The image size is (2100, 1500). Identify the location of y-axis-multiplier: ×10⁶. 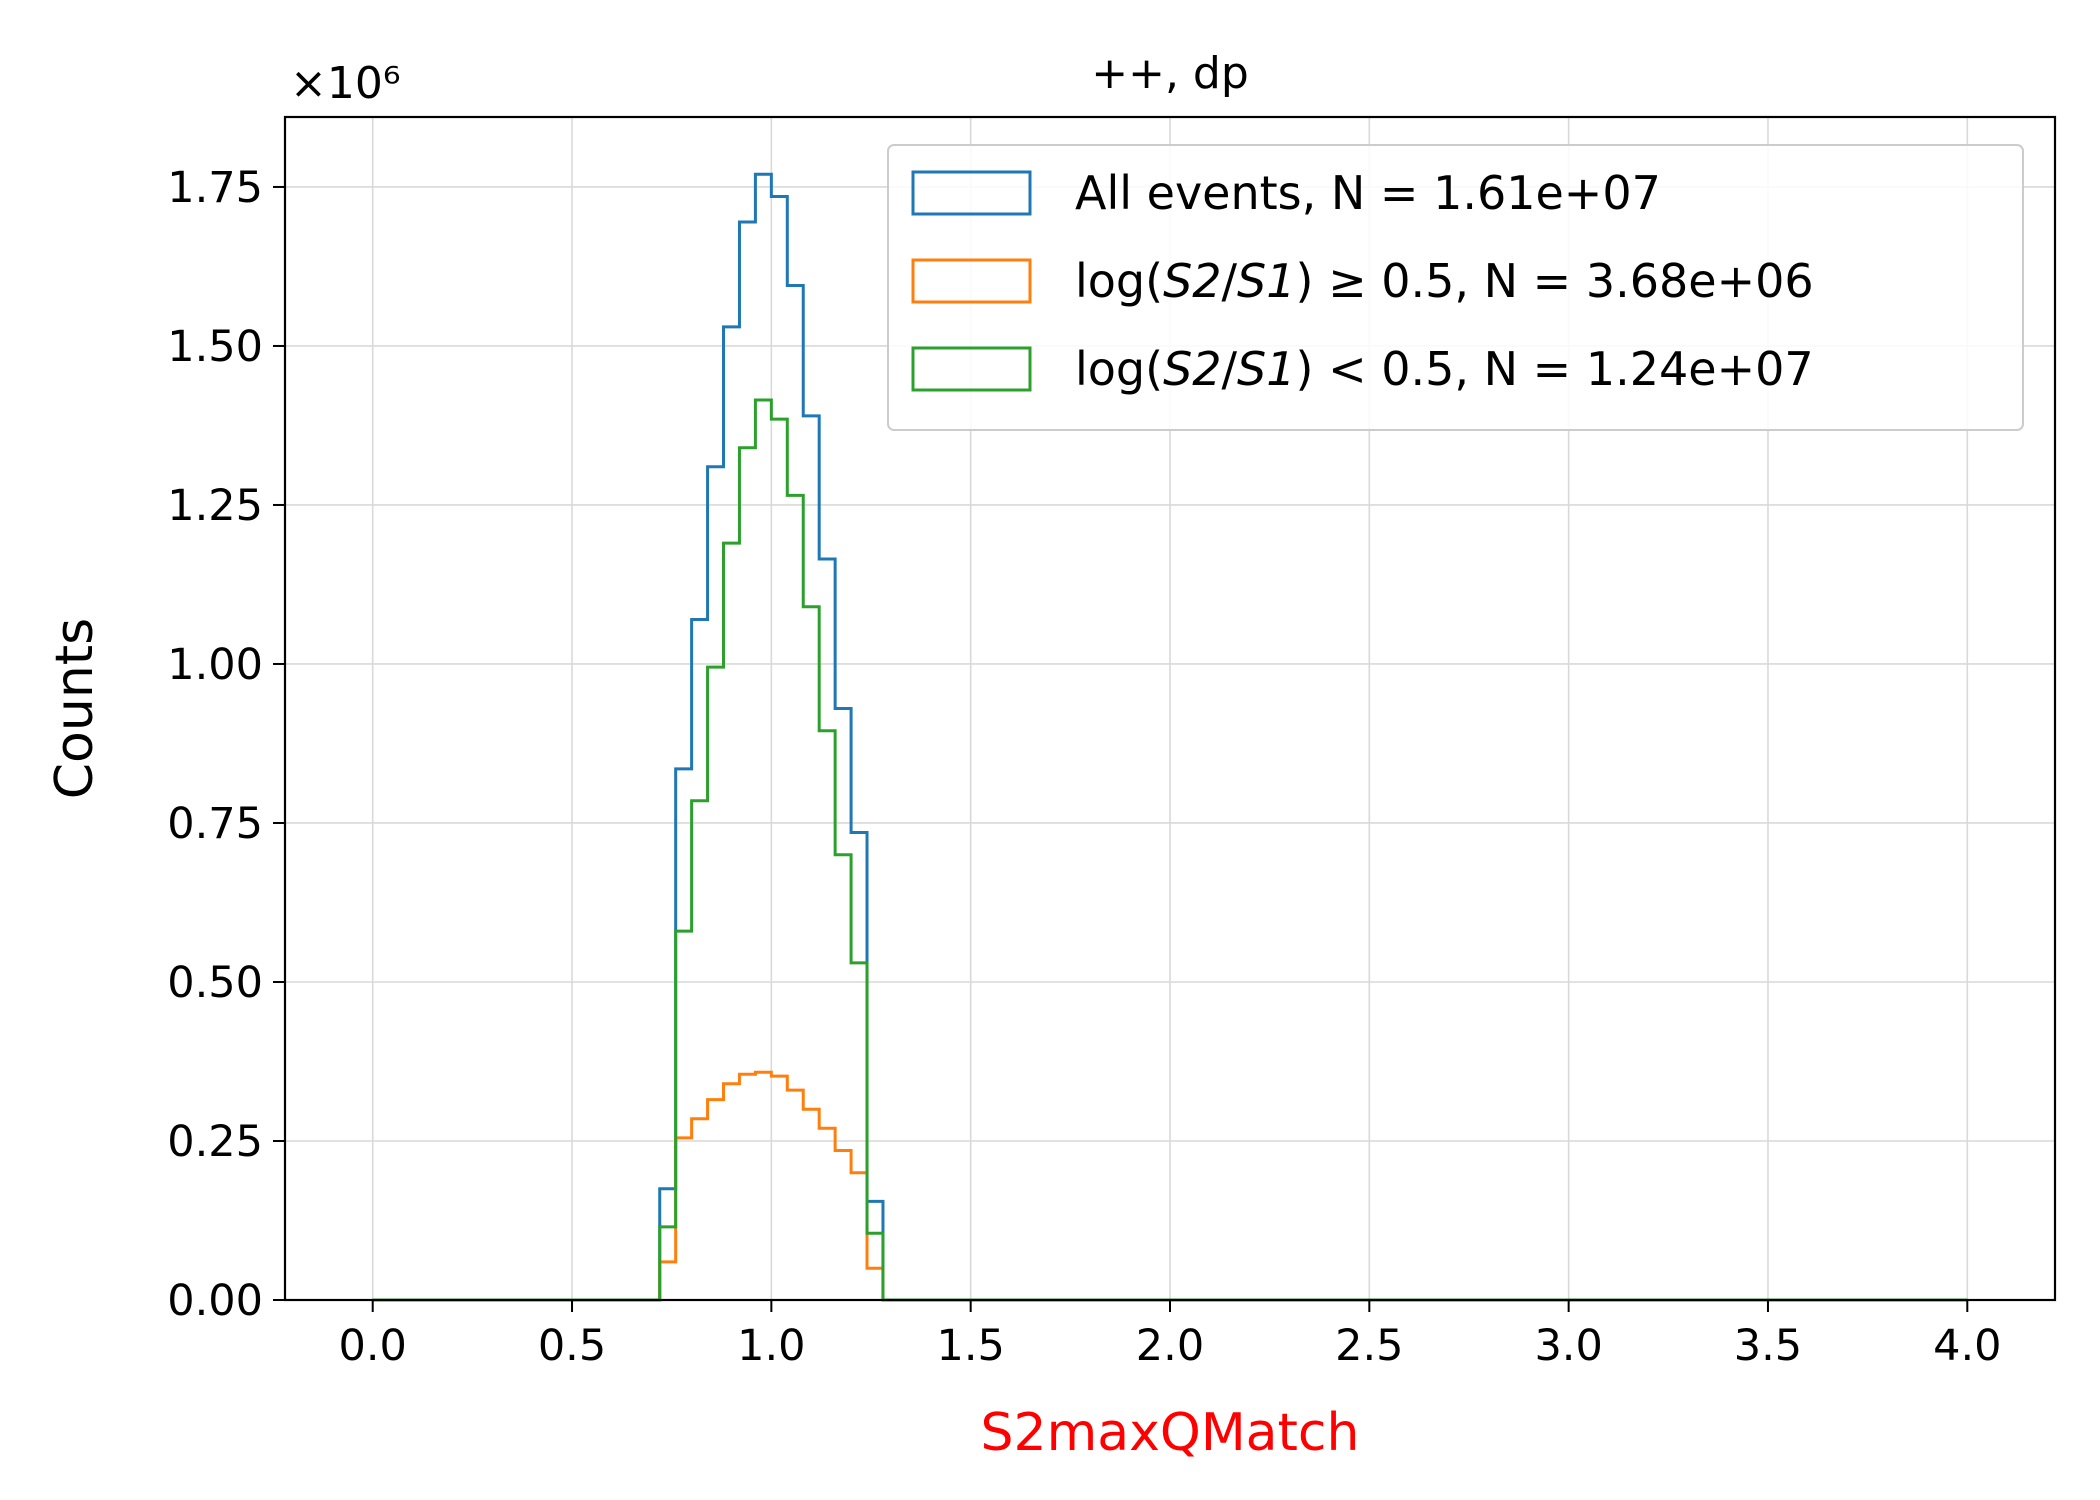
(345, 83).